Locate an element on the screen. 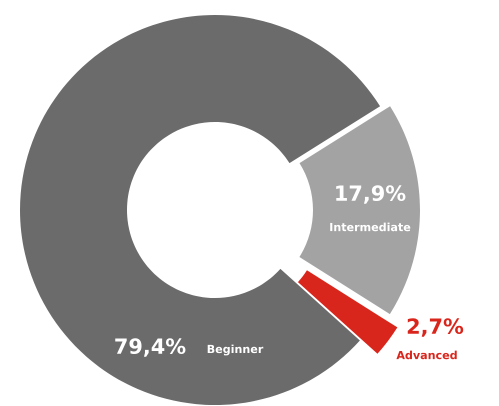 The width and height of the screenshot is (499, 406). data-label: 17,9% is located at coordinates (371, 194).